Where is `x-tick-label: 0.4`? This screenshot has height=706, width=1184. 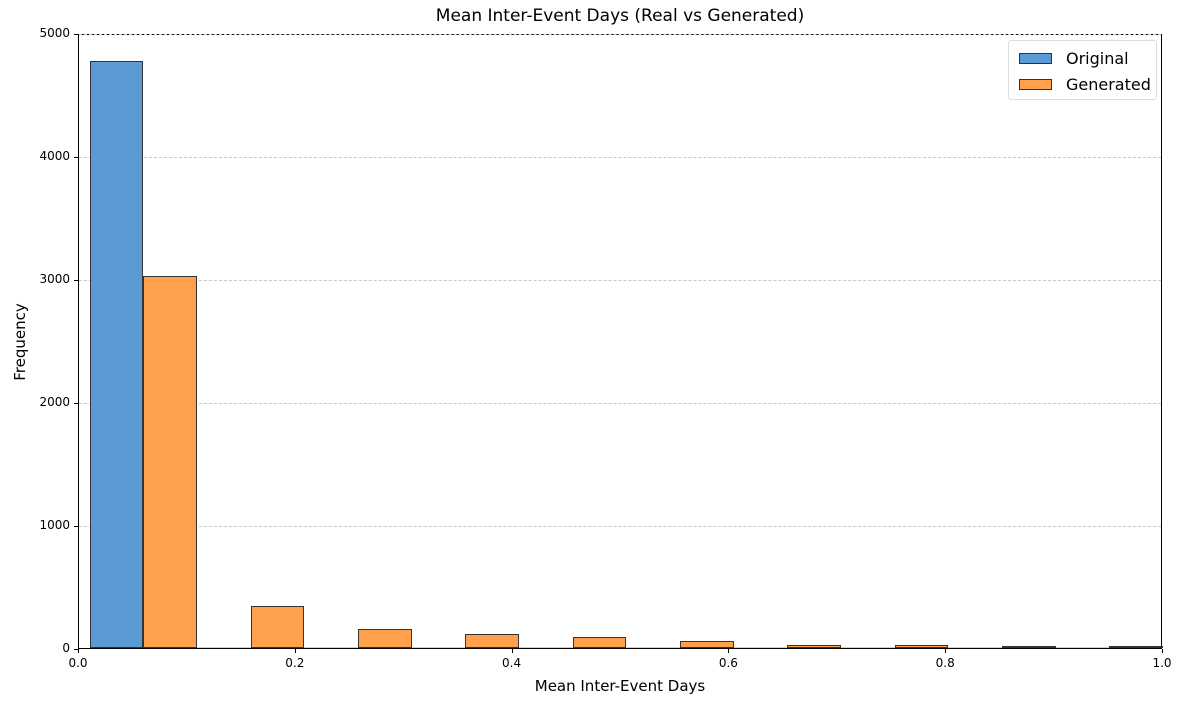 x-tick-label: 0.4 is located at coordinates (512, 663).